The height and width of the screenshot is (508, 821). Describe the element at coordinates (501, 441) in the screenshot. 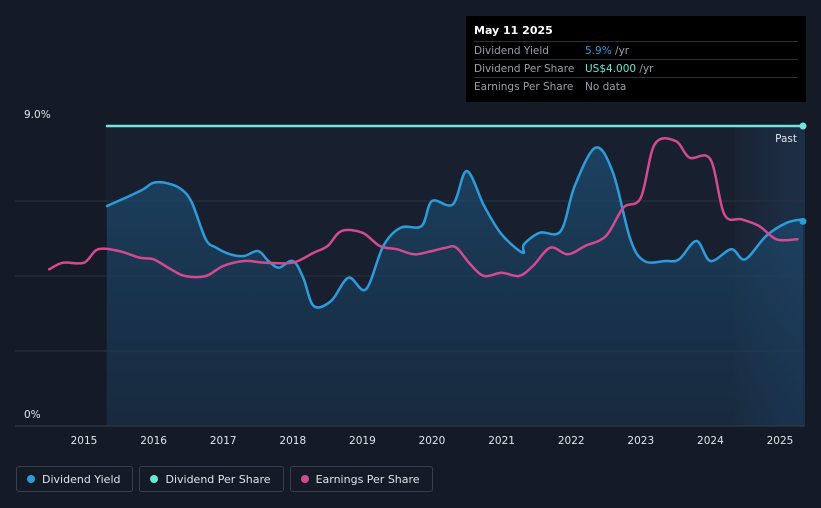

I see `x-tick-label: 2021` at that location.